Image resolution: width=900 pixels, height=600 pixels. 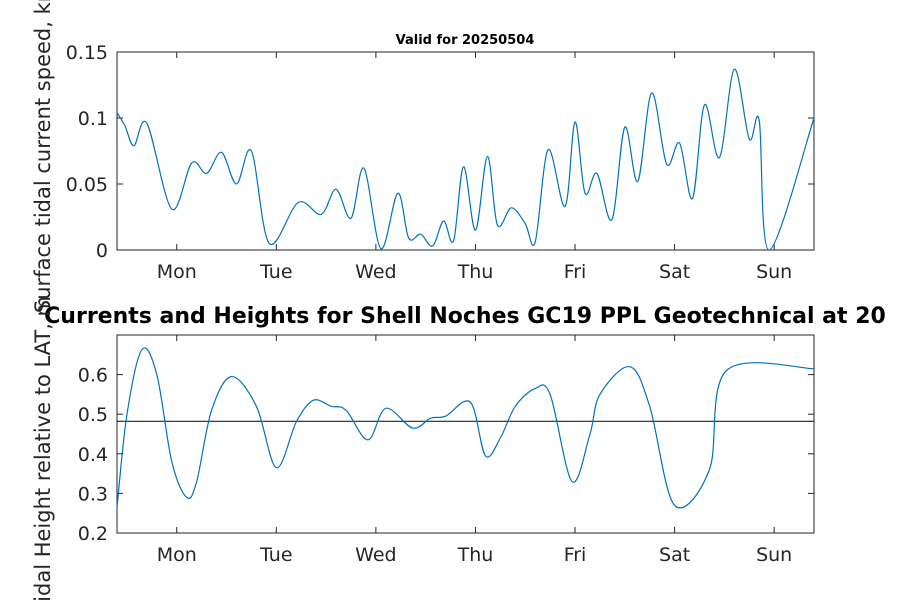 What do you see at coordinates (465, 40) in the screenshot?
I see `speed-chart-title: Valid for 20250504` at bounding box center [465, 40].